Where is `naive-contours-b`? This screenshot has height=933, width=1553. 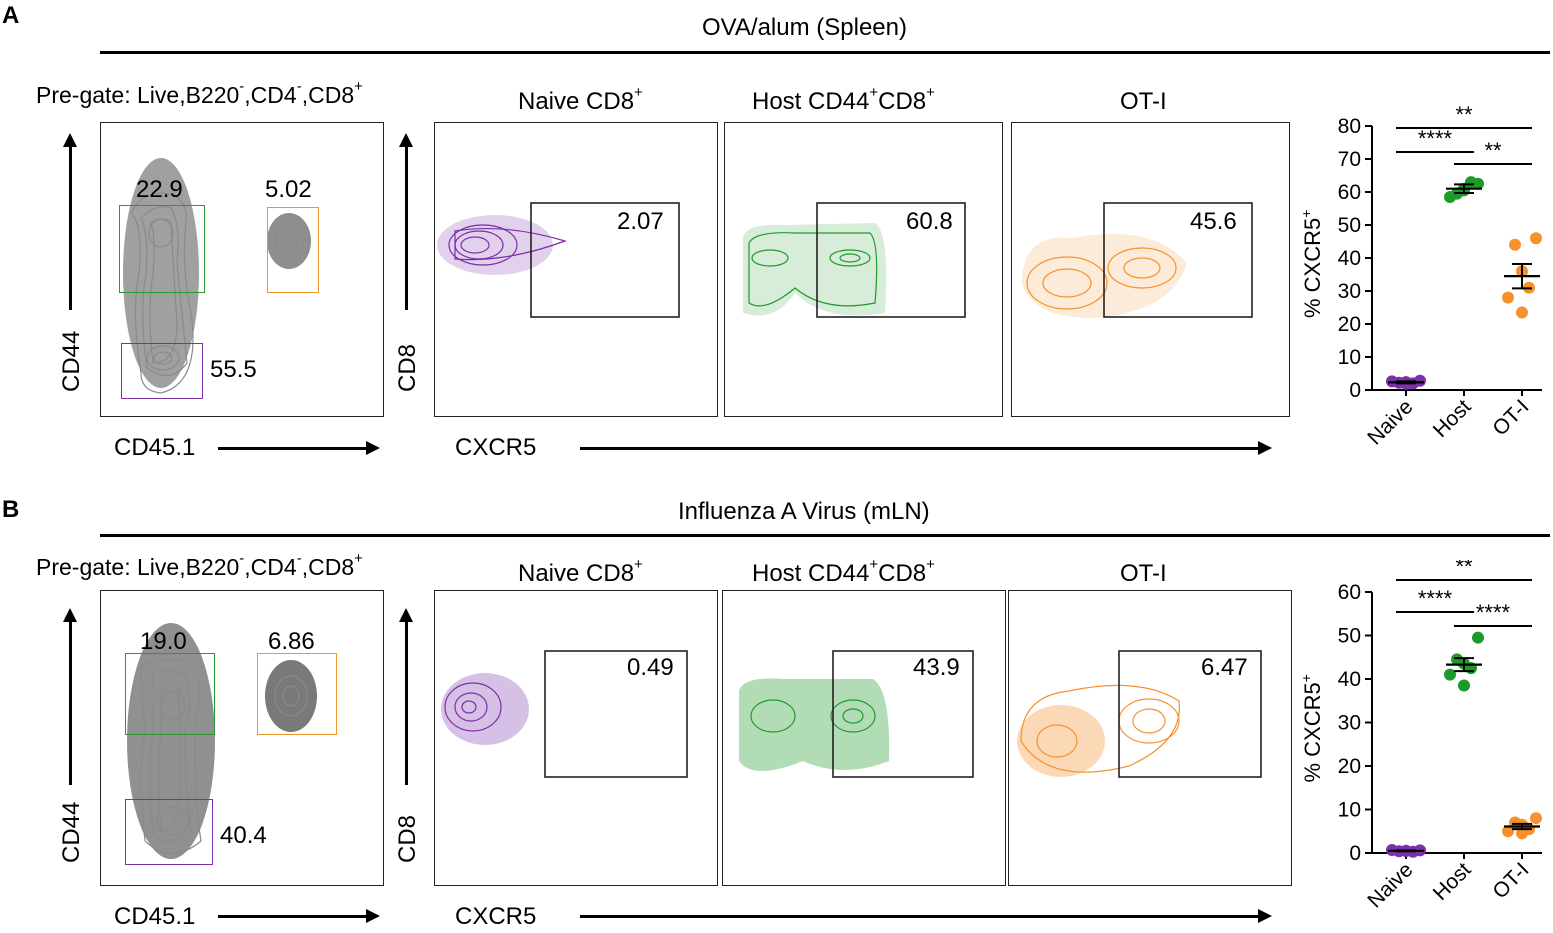 naive-contours-b is located at coordinates (564, 714).